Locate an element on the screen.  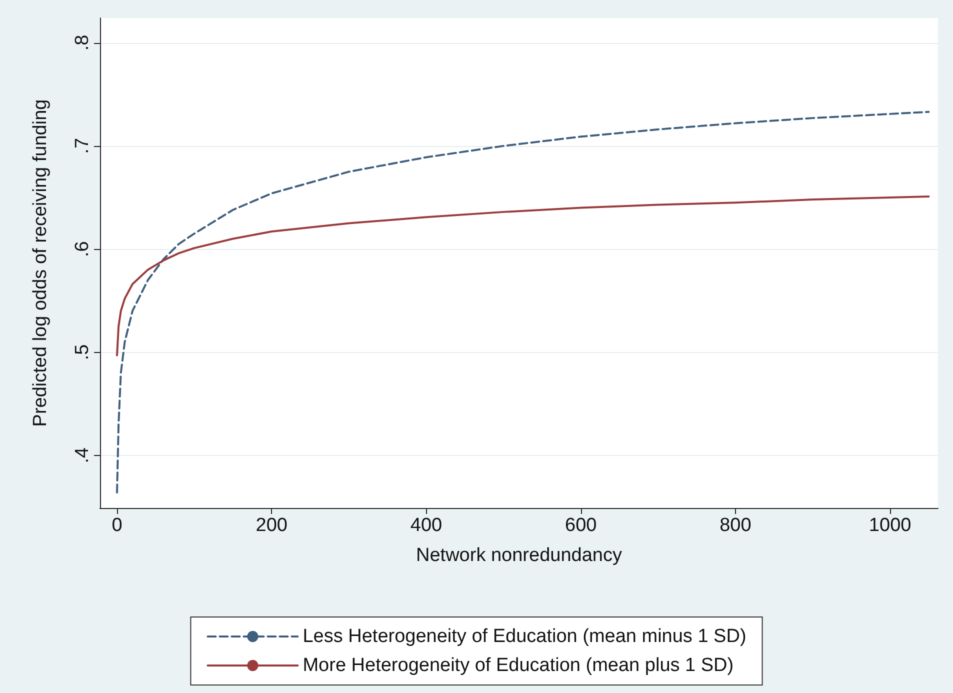
x-tick-label: 0 is located at coordinates (117, 525).